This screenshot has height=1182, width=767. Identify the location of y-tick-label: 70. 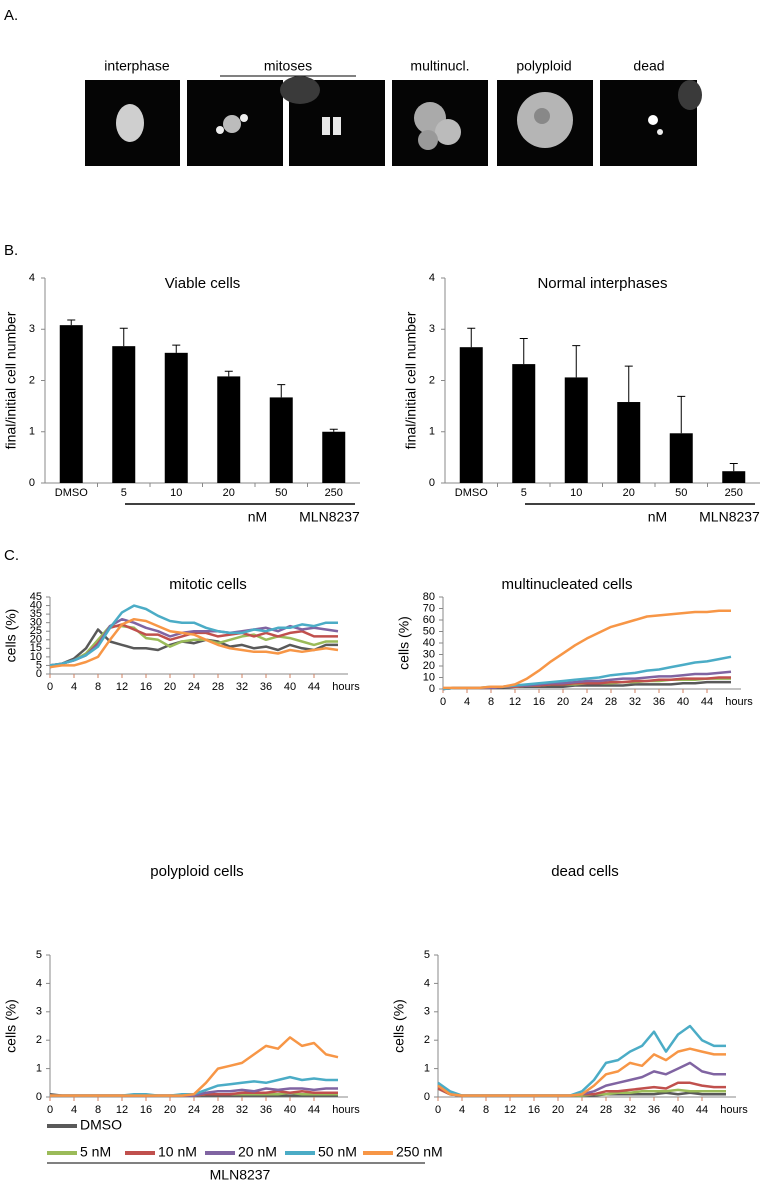
(429, 608).